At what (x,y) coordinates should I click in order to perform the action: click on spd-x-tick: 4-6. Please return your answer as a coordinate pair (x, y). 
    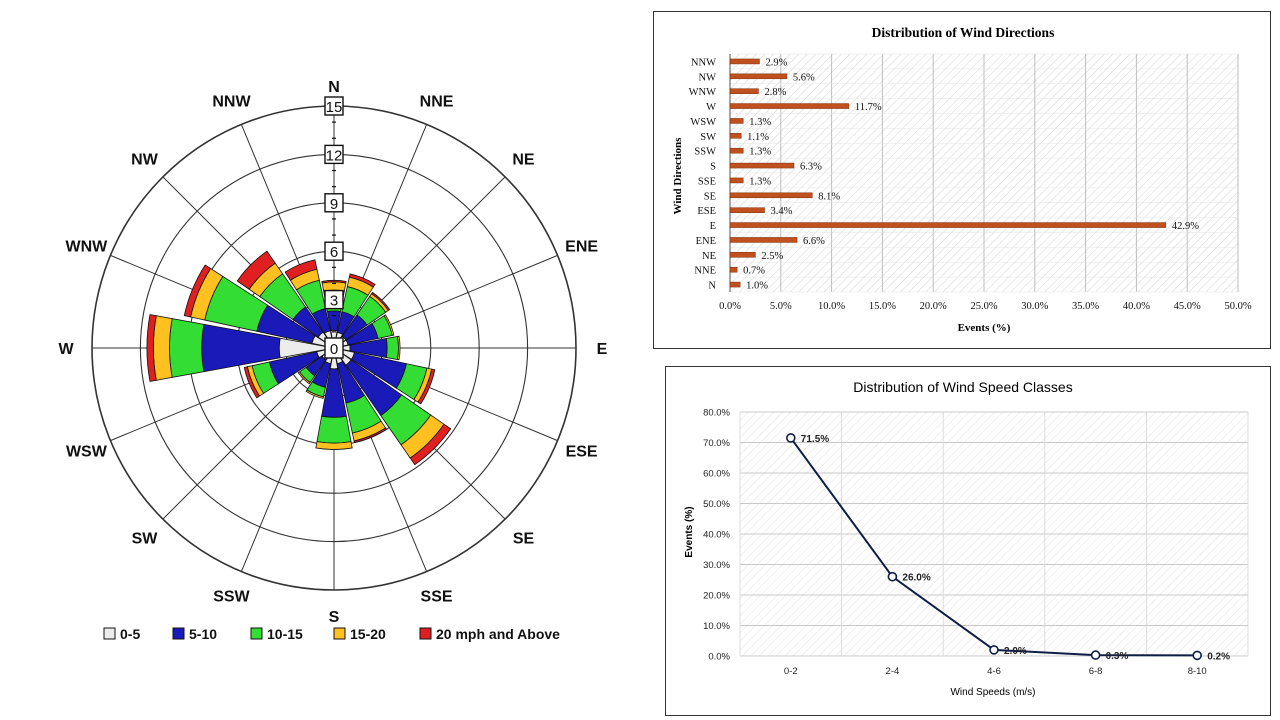
    Looking at the image, I should click on (994, 671).